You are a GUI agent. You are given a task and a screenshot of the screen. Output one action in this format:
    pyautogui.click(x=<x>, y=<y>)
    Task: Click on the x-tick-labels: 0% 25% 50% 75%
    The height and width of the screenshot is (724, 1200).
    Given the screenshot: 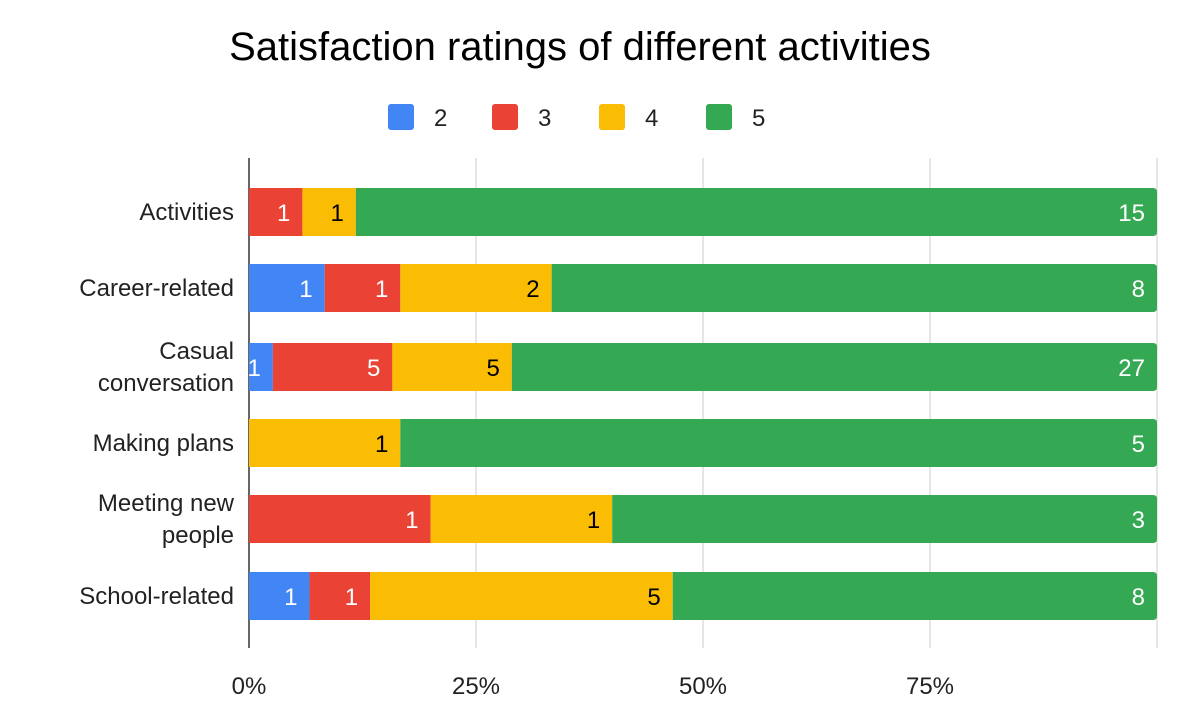 What is the action you would take?
    pyautogui.click(x=593, y=686)
    